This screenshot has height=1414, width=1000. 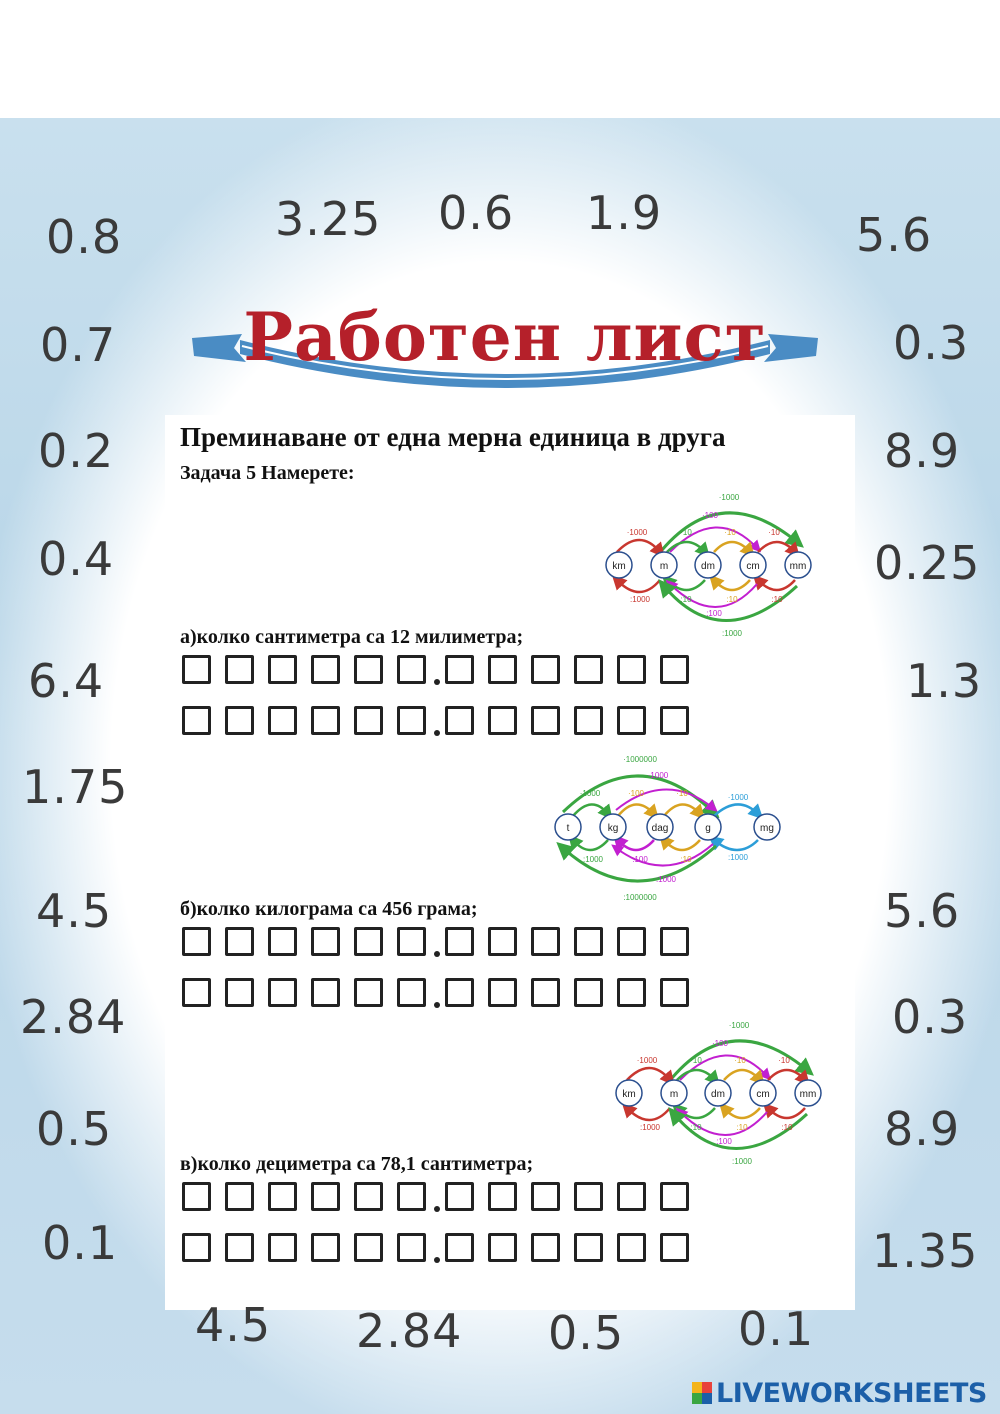 What do you see at coordinates (76, 451) in the screenshot?
I see `number-left: 0.2` at bounding box center [76, 451].